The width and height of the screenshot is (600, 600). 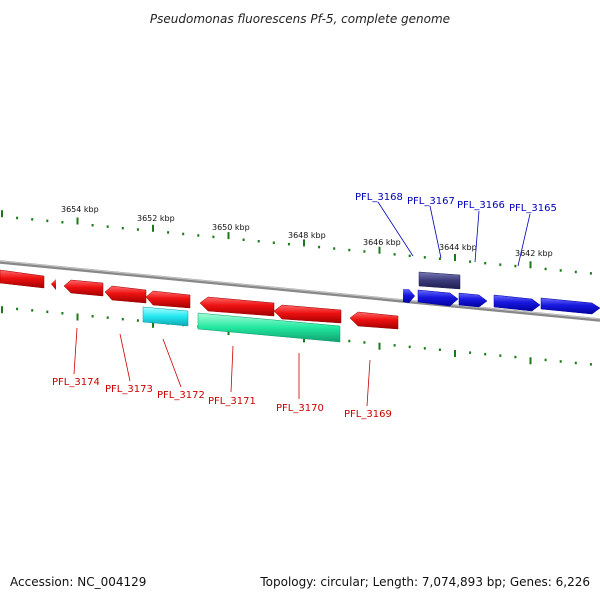 What do you see at coordinates (22, 279) in the screenshot?
I see `gene-arrow-partial` at bounding box center [22, 279].